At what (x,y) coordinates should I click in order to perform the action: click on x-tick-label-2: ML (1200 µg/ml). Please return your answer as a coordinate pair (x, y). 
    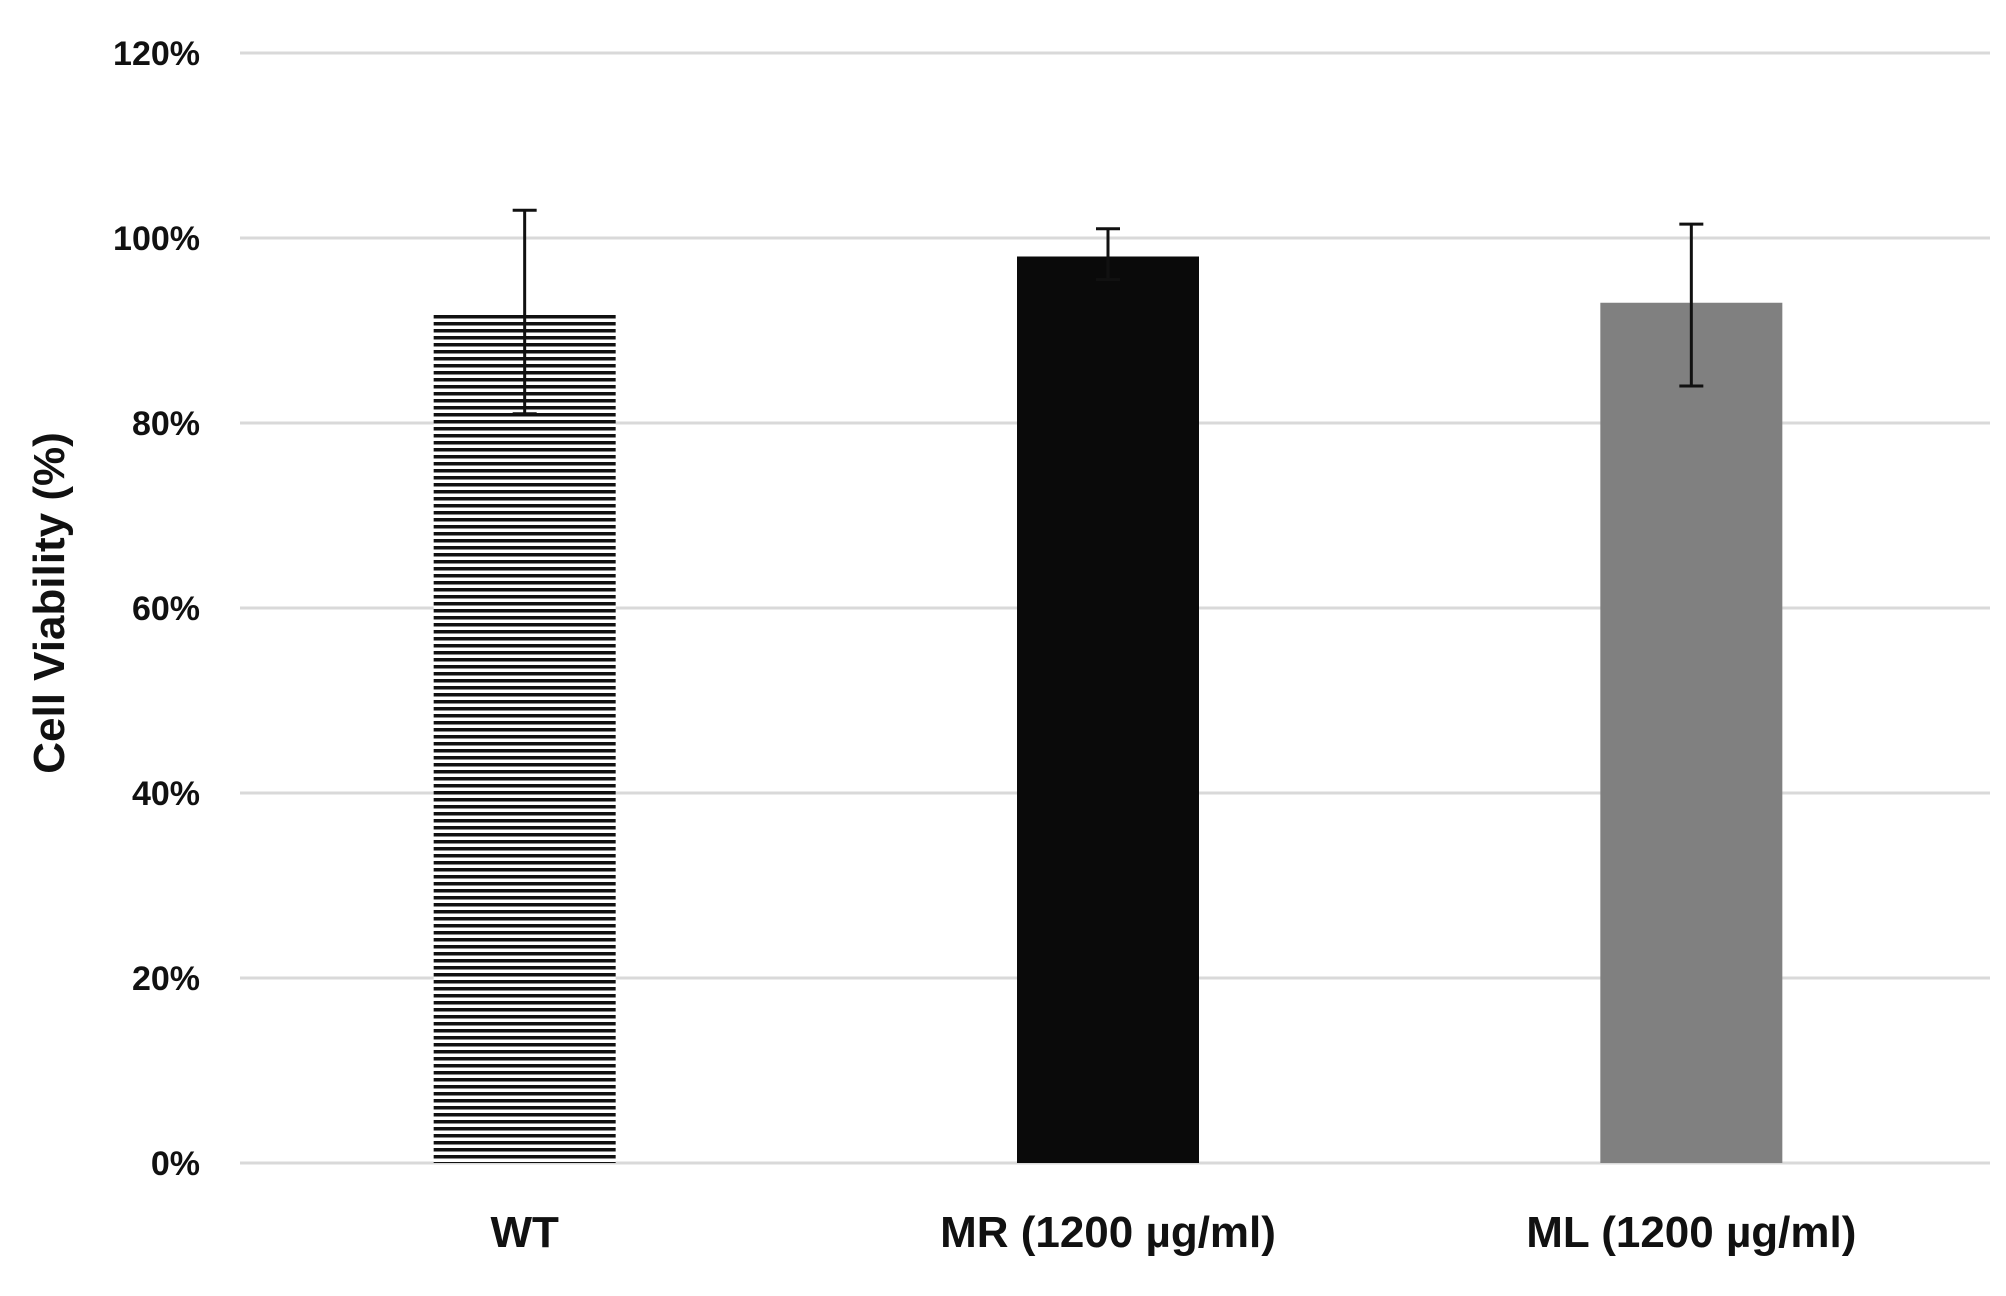
    Looking at the image, I should click on (1691, 1232).